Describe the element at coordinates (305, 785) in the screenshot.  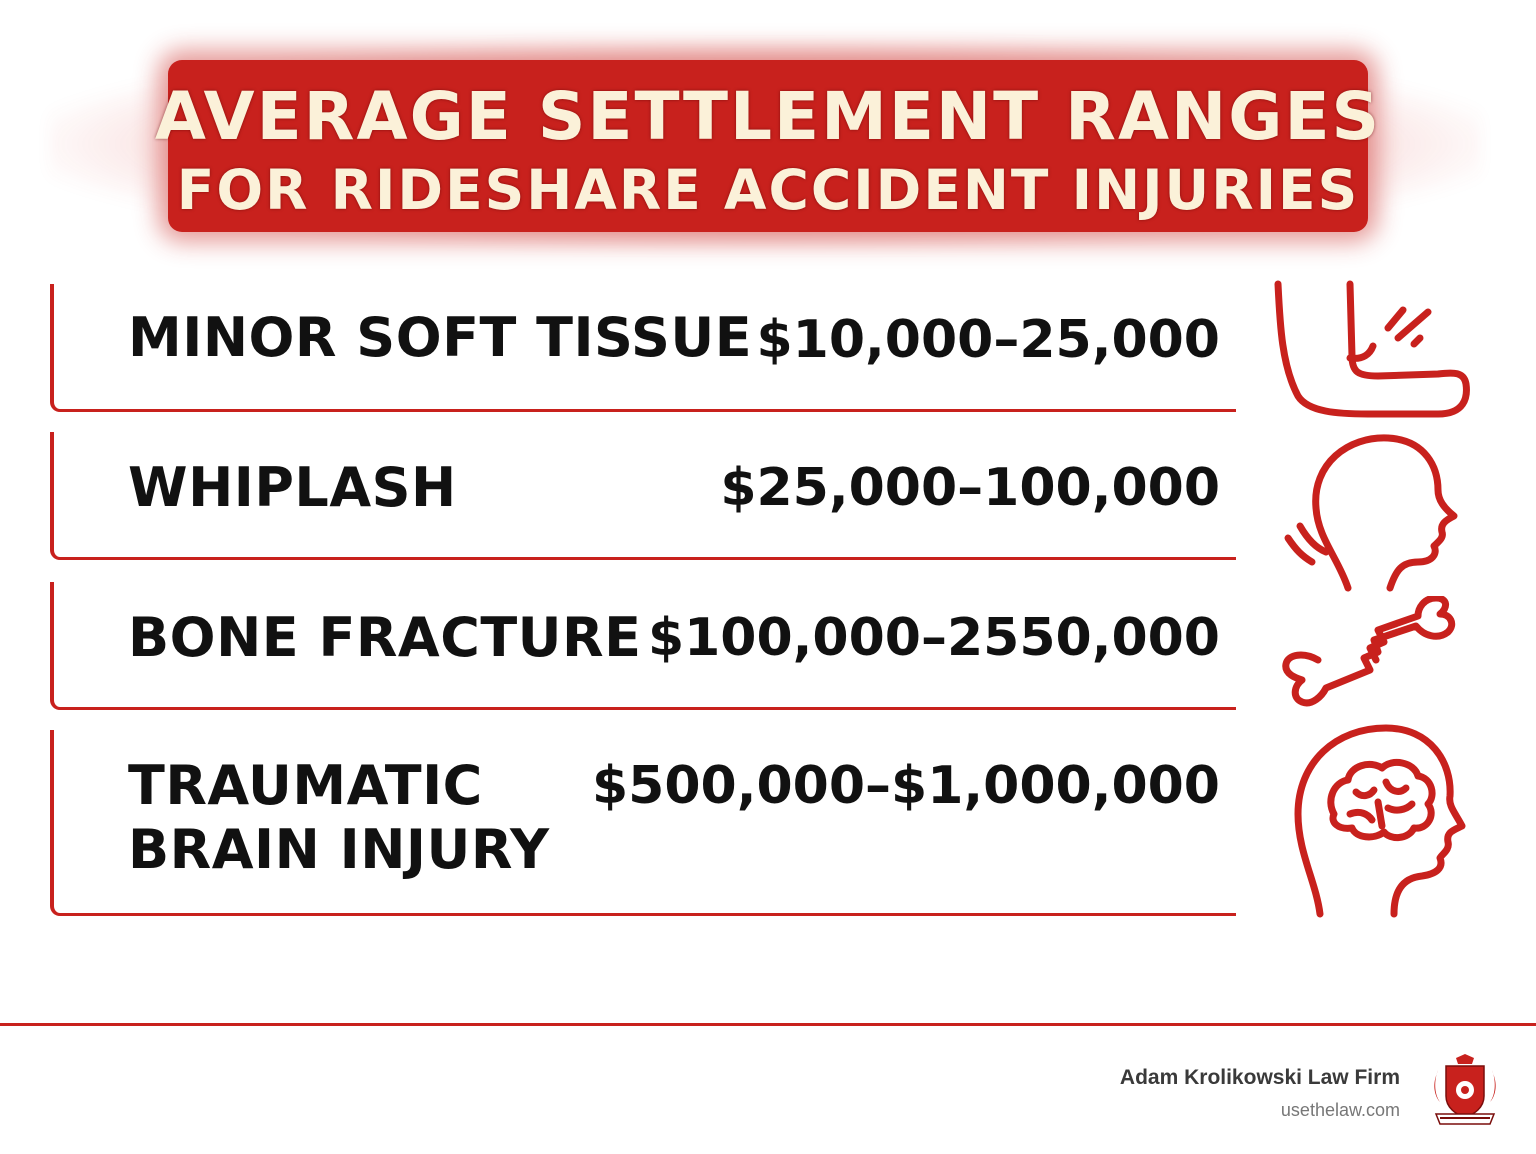
I see `injury-label-line-1: TRAUMATIC` at that location.